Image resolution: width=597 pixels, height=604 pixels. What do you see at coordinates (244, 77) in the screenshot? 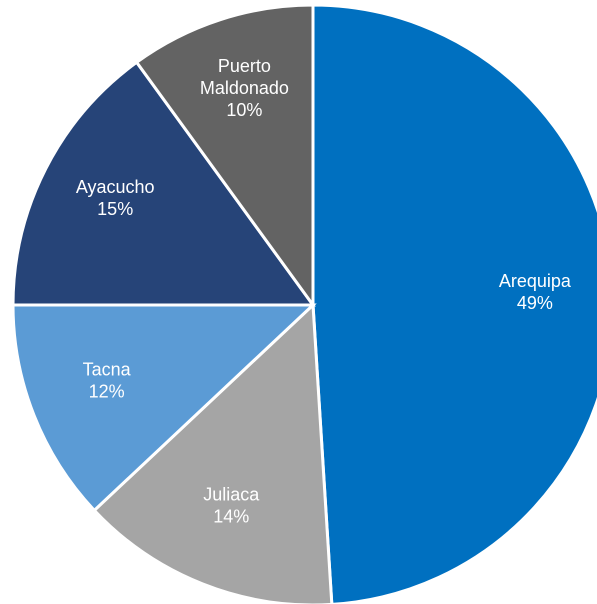
I see `slice-label: Puerto Maldonado` at bounding box center [244, 77].